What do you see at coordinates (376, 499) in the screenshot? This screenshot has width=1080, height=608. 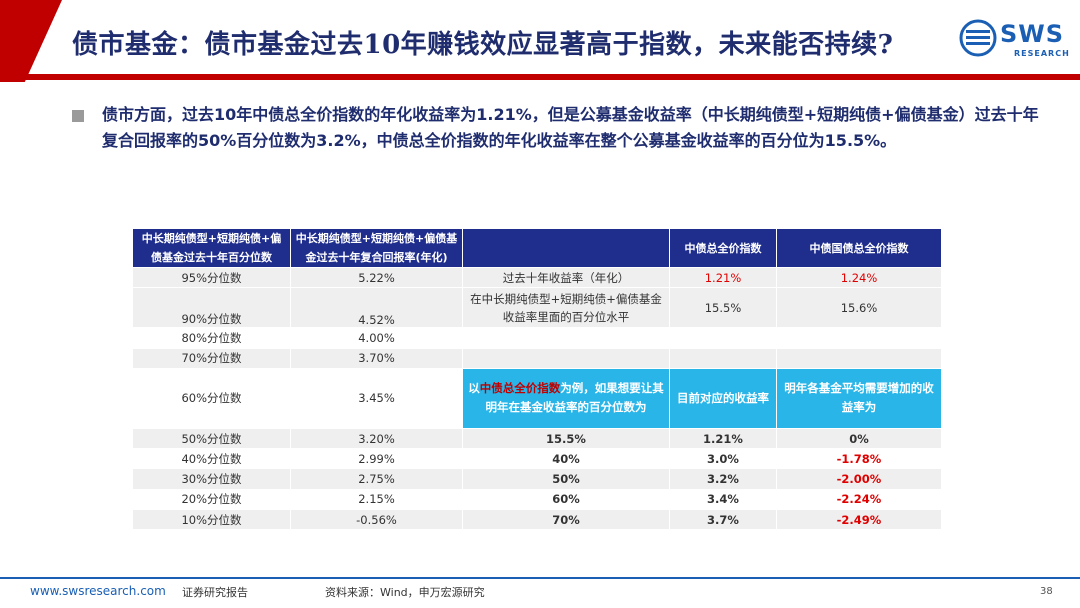 I see `ret-cell: 2.15%` at bounding box center [376, 499].